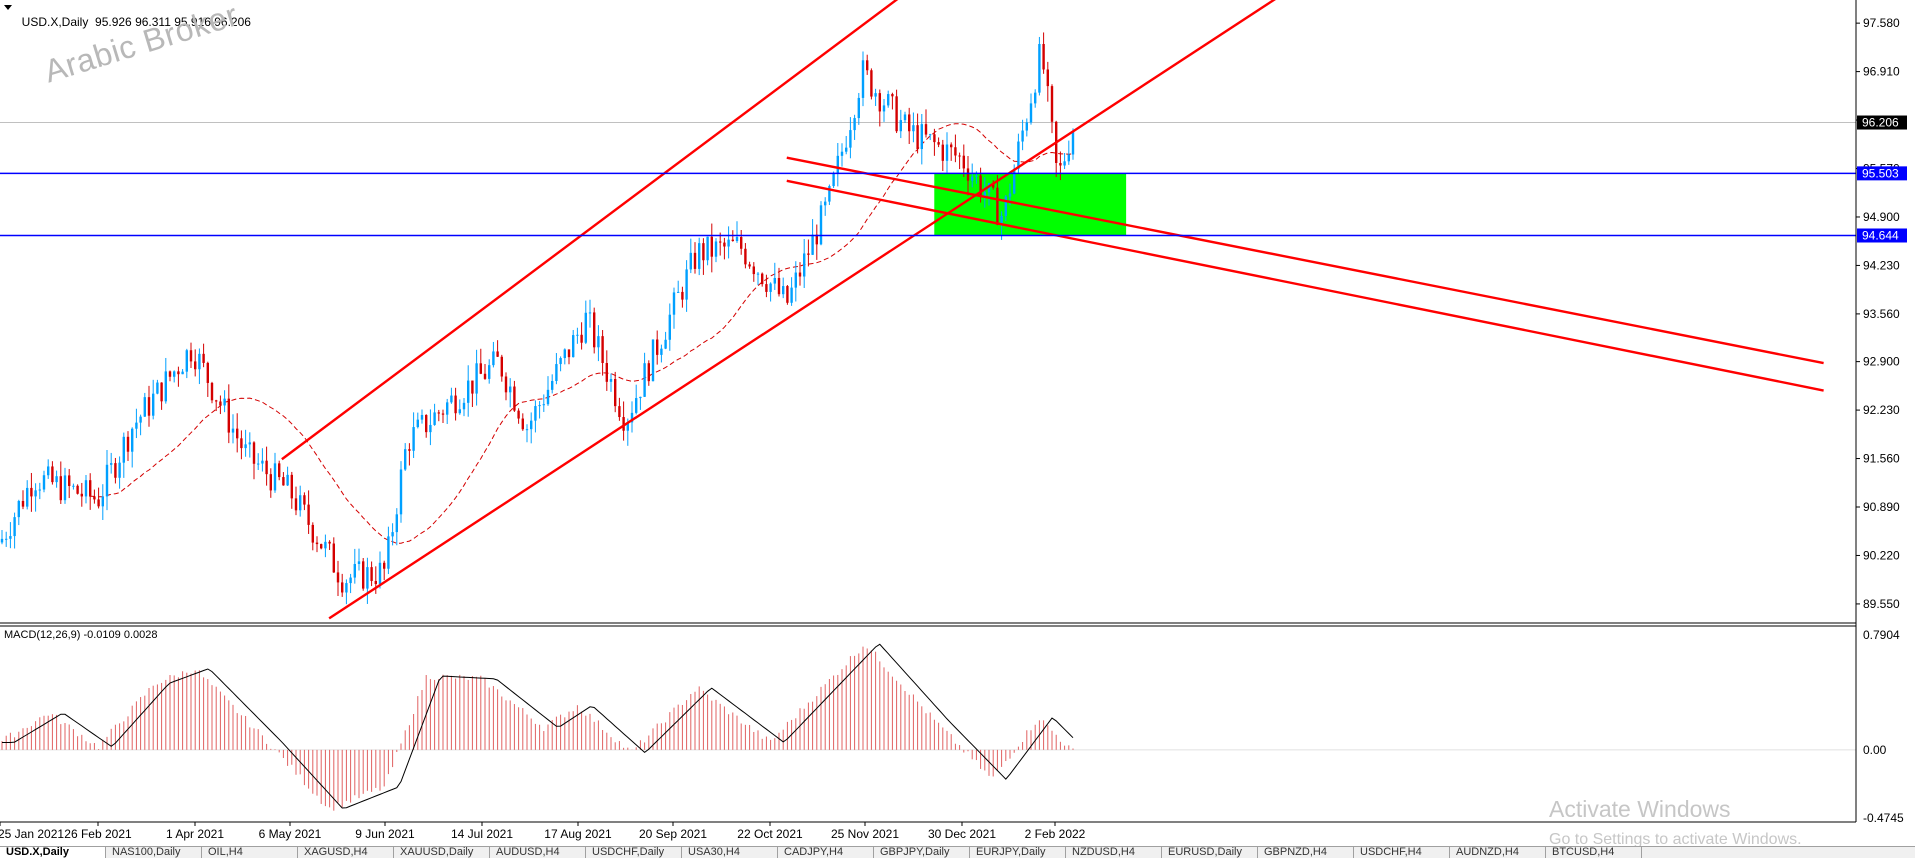  Describe the element at coordinates (1018, 852) in the screenshot. I see `chart-tab: EURJPY,Daily` at that location.